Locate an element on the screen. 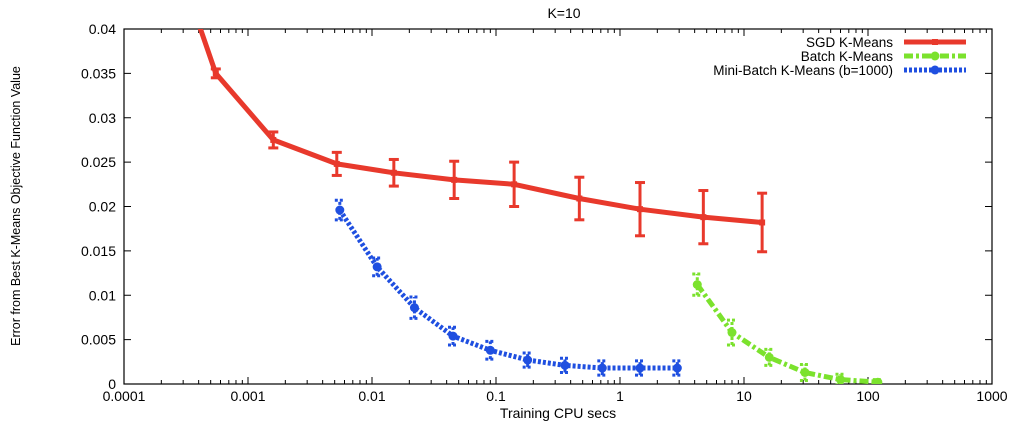 The width and height of the screenshot is (1018, 423). legend-label: SGD K-Means is located at coordinates (849, 42).